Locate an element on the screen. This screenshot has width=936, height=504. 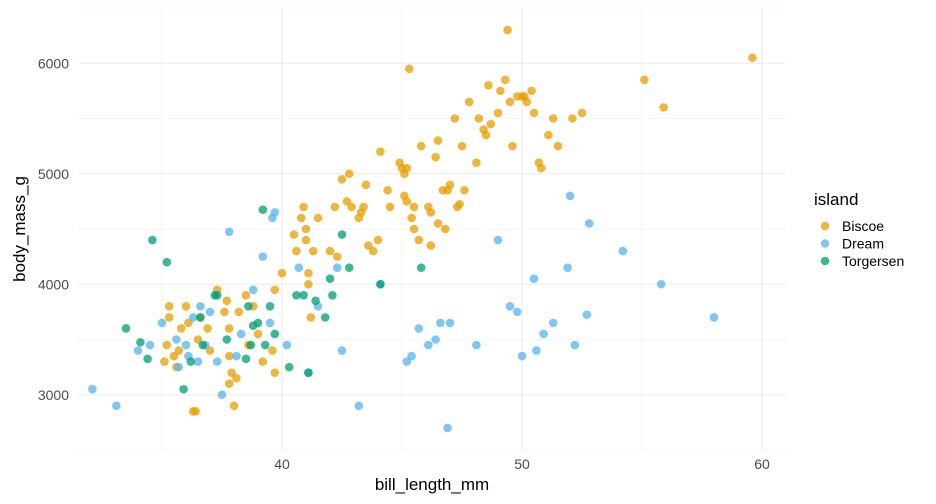
y-axis-title: body_mass_g is located at coordinates (19, 229).